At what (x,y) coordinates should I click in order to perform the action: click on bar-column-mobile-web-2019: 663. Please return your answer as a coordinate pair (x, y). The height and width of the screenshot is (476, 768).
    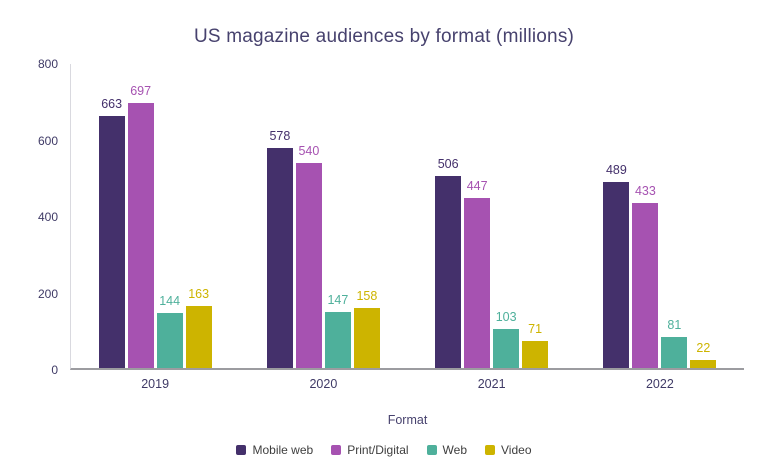
    Looking at the image, I should click on (111, 216).